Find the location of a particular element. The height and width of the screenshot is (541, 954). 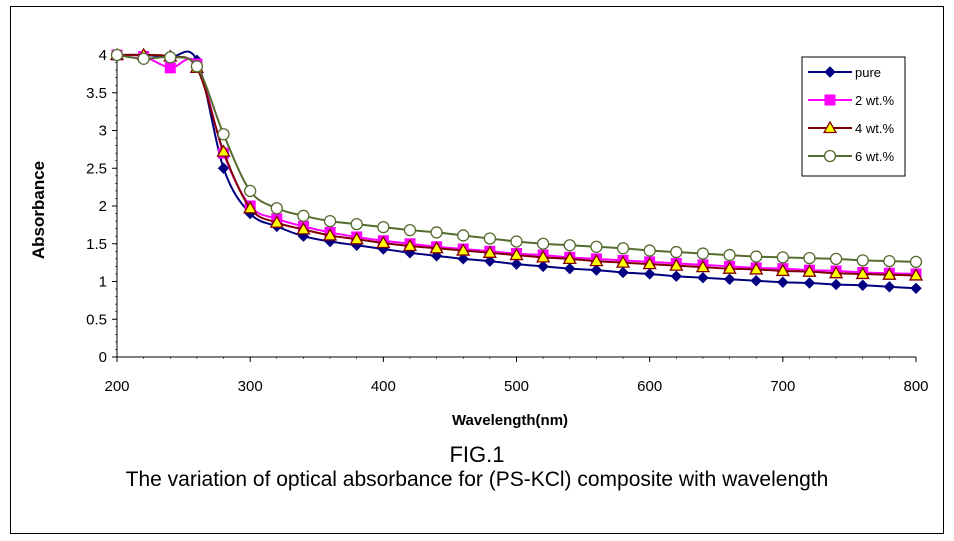

y-tick-label: 3.5 is located at coordinates (96, 93).